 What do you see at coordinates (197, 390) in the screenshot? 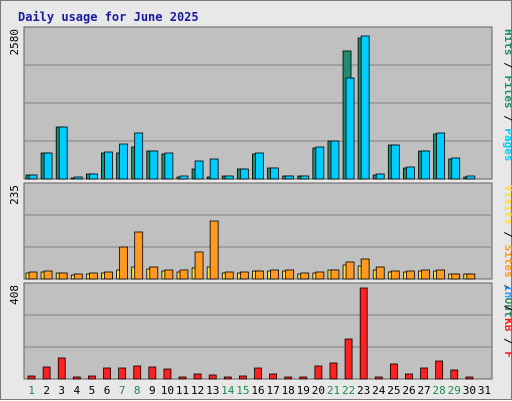
I see `day-label-12: 12` at bounding box center [197, 390].